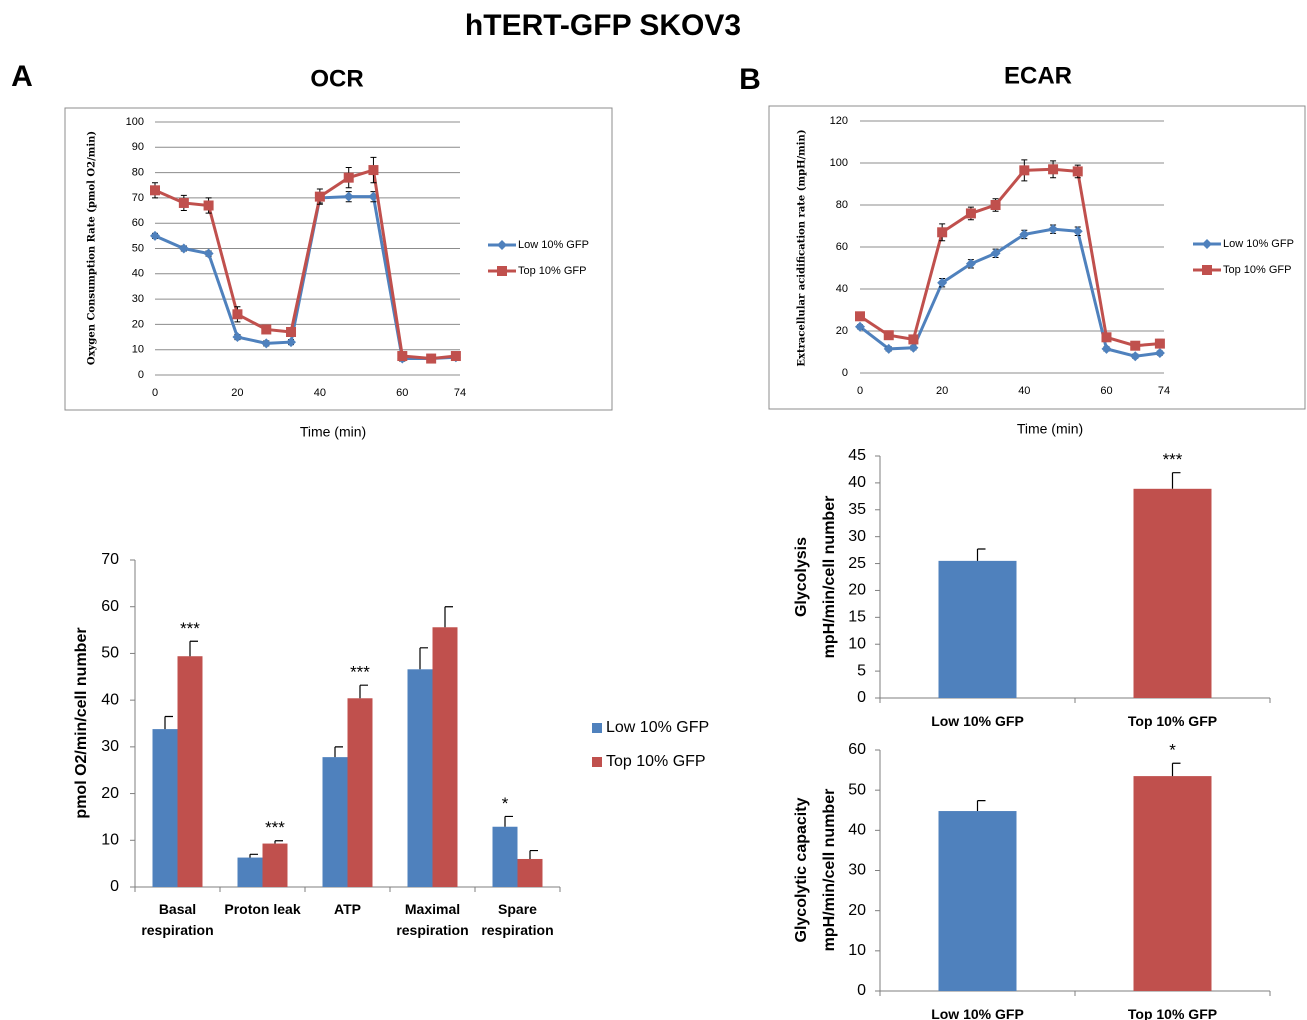  What do you see at coordinates (92, 248) in the screenshot?
I see `y-axis-label: Oxygen Consumption Rate (pmol O2/min)` at bounding box center [92, 248].